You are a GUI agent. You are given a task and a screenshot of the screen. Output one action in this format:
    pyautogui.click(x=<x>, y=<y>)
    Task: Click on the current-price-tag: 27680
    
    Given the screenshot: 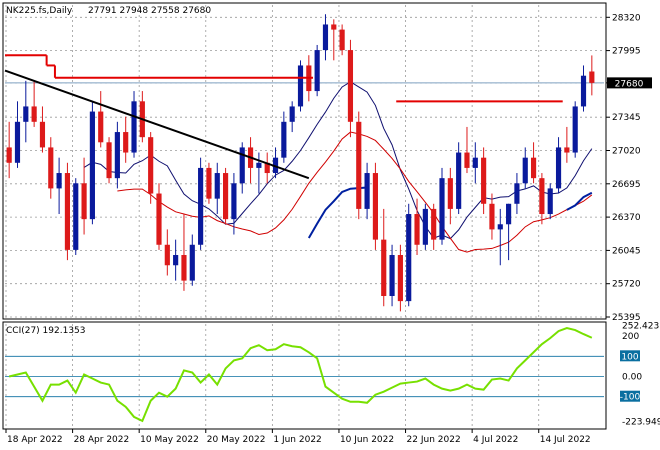 What is the action you would take?
    pyautogui.click(x=629, y=83)
    